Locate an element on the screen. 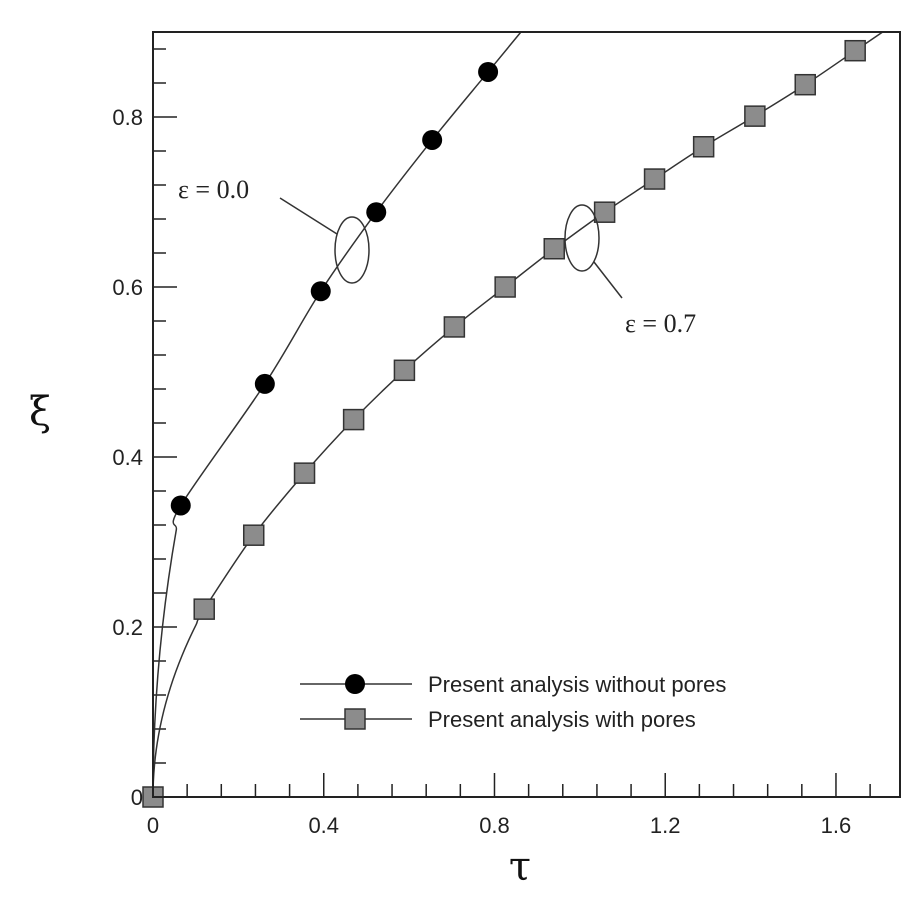 The width and height of the screenshot is (921, 897). y-tick-label: 0.4 is located at coordinates (127, 457).